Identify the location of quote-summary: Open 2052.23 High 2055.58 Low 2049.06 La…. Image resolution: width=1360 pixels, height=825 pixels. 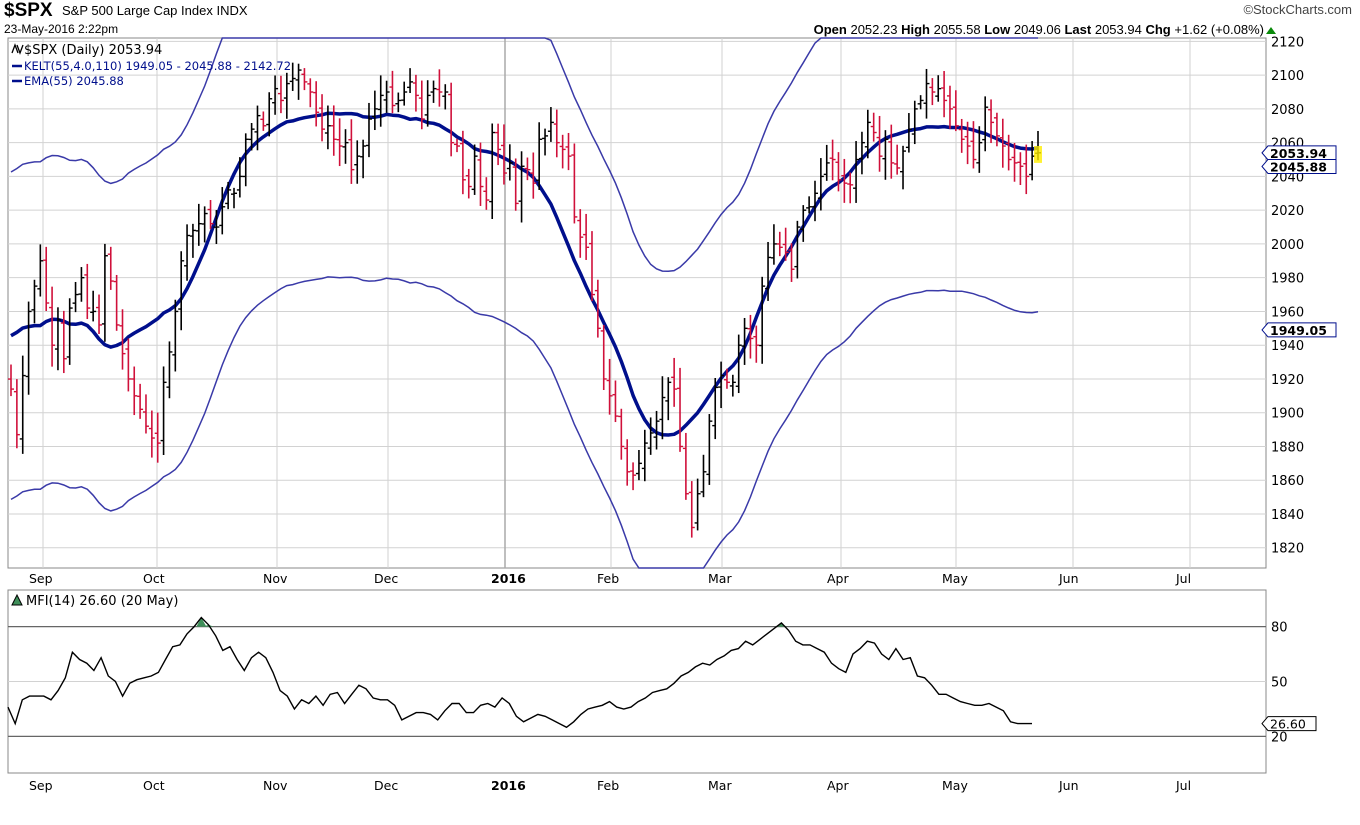
(1039, 29).